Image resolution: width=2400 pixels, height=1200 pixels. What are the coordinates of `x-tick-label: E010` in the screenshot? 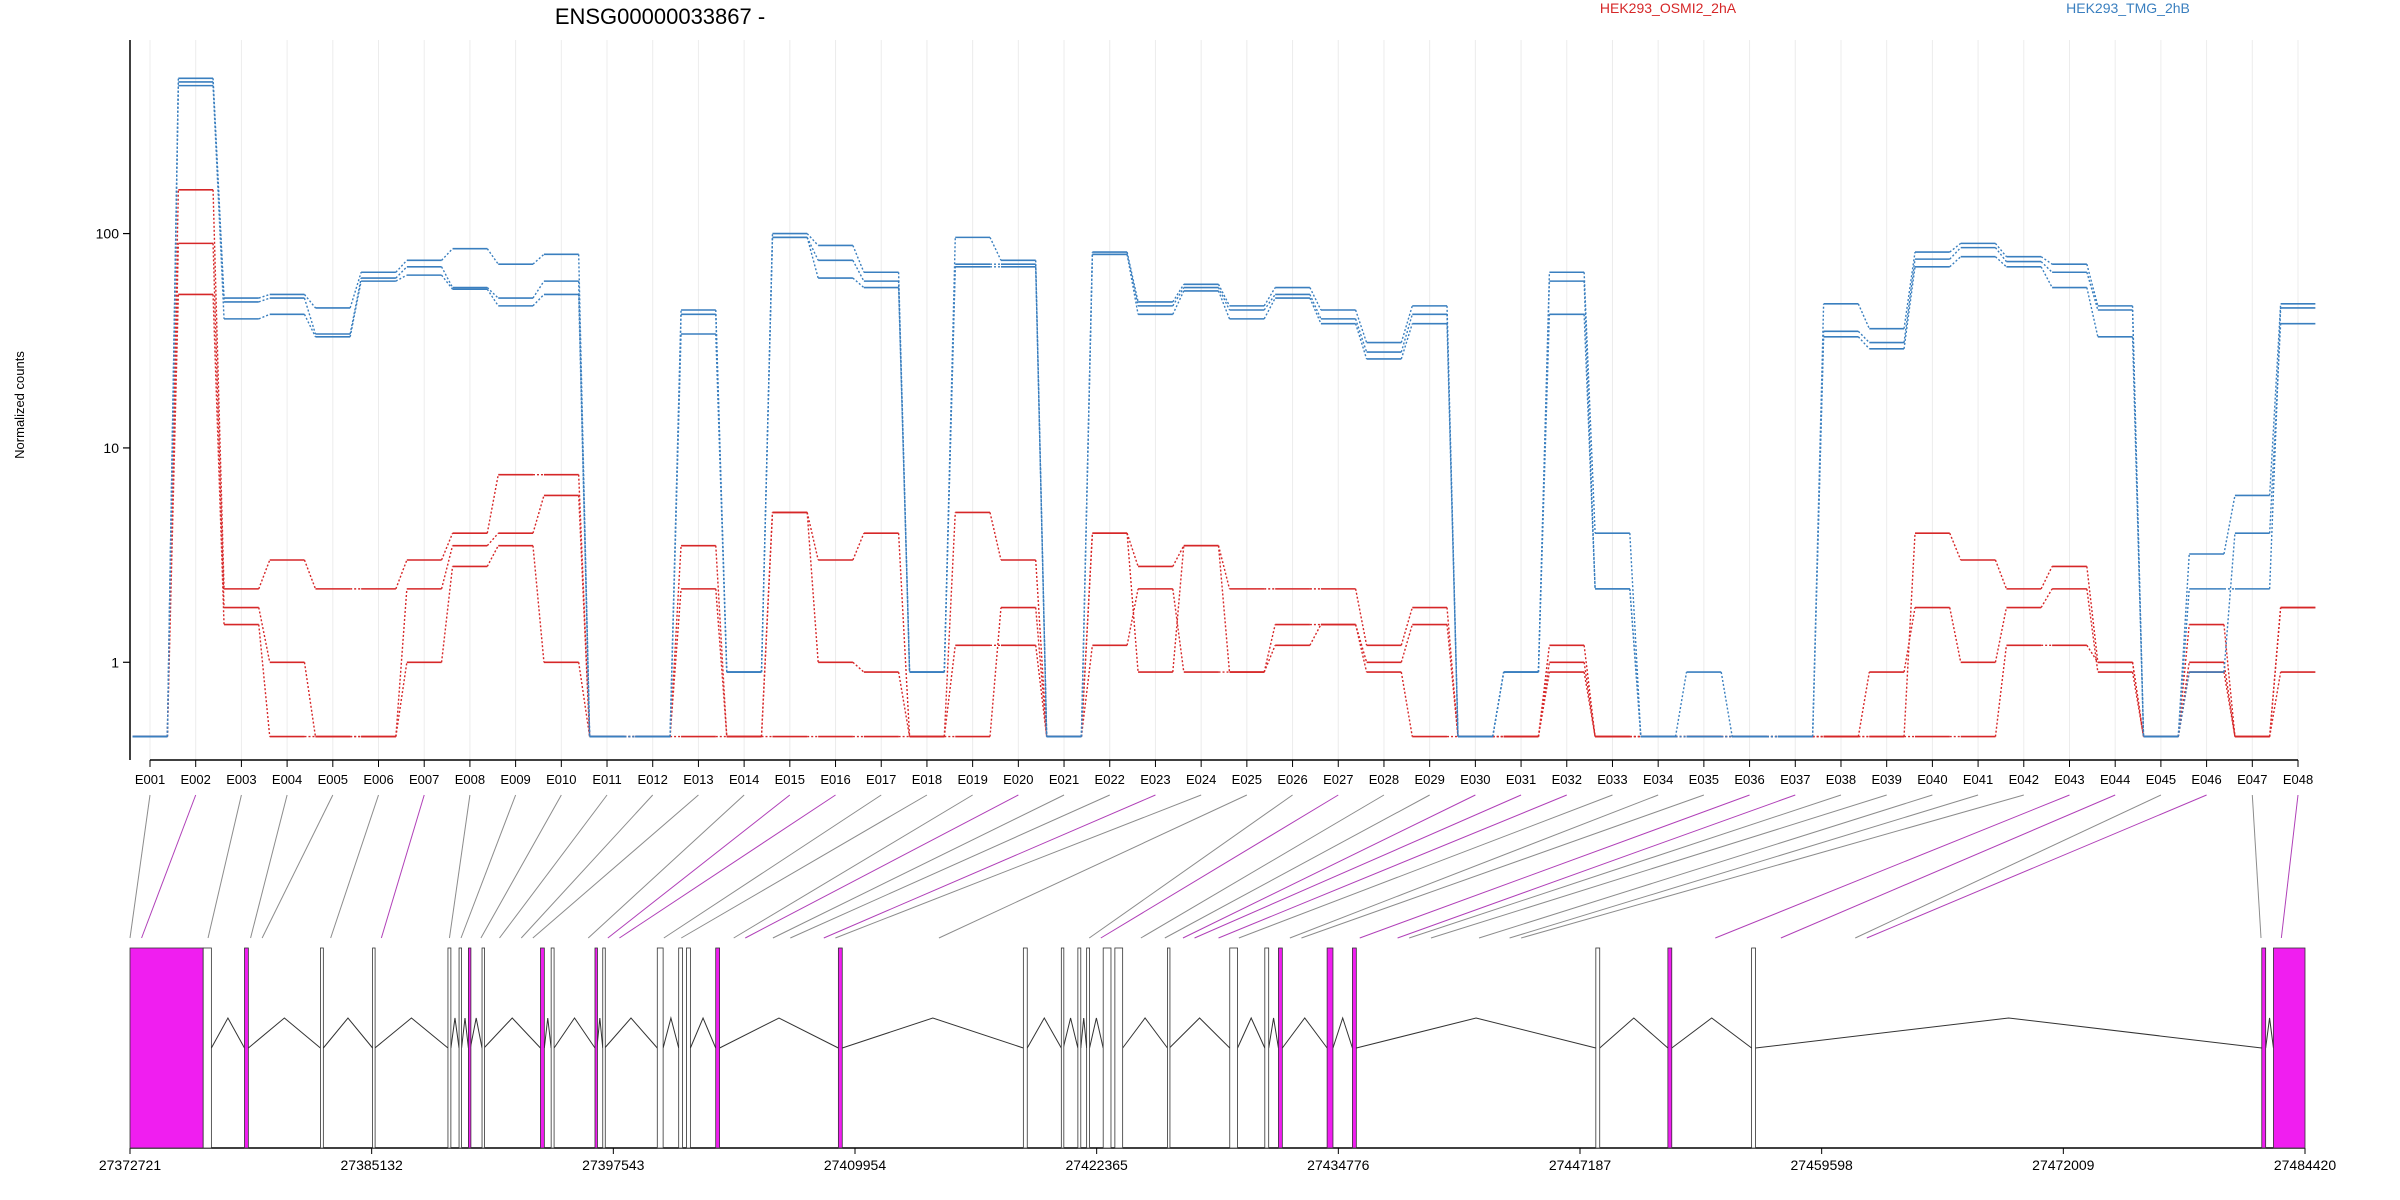 It's located at (561, 779).